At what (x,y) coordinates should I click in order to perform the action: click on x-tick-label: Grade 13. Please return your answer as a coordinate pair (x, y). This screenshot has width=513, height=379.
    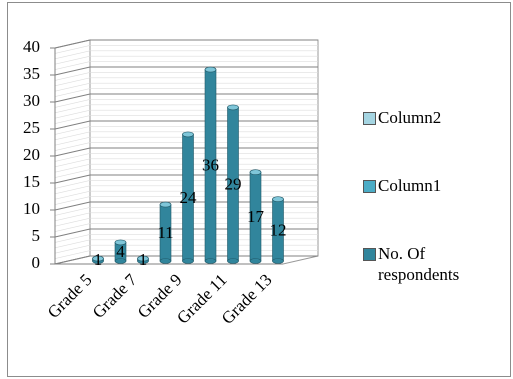
    Looking at the image, I should click on (247, 299).